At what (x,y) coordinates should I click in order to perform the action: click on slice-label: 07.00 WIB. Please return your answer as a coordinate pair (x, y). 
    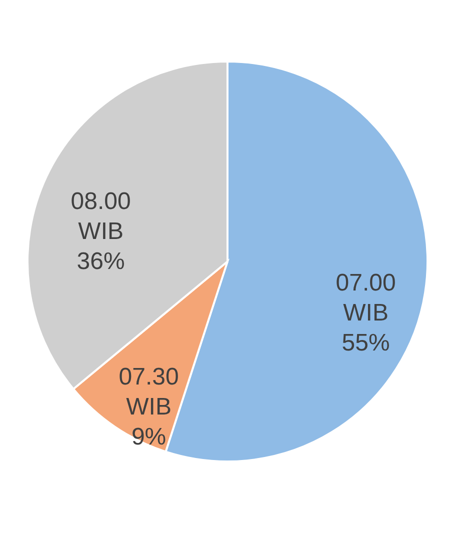
    Looking at the image, I should click on (366, 297).